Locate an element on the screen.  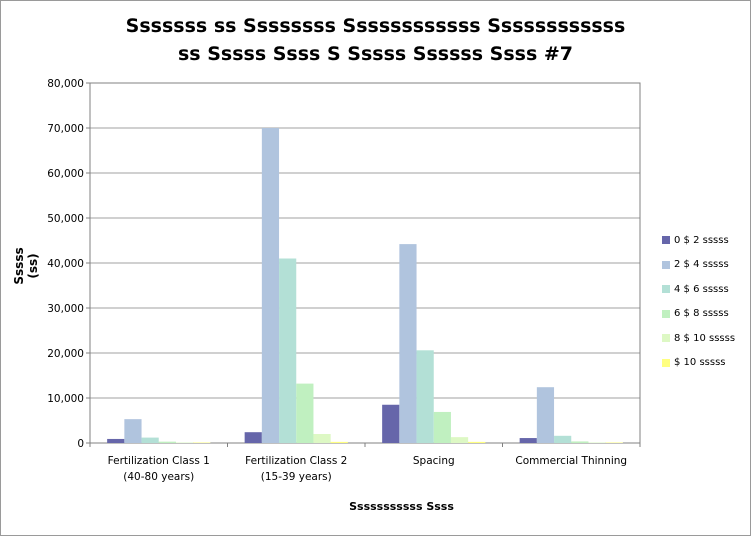
legend-item: $ 10 sssss is located at coordinates (705, 363).